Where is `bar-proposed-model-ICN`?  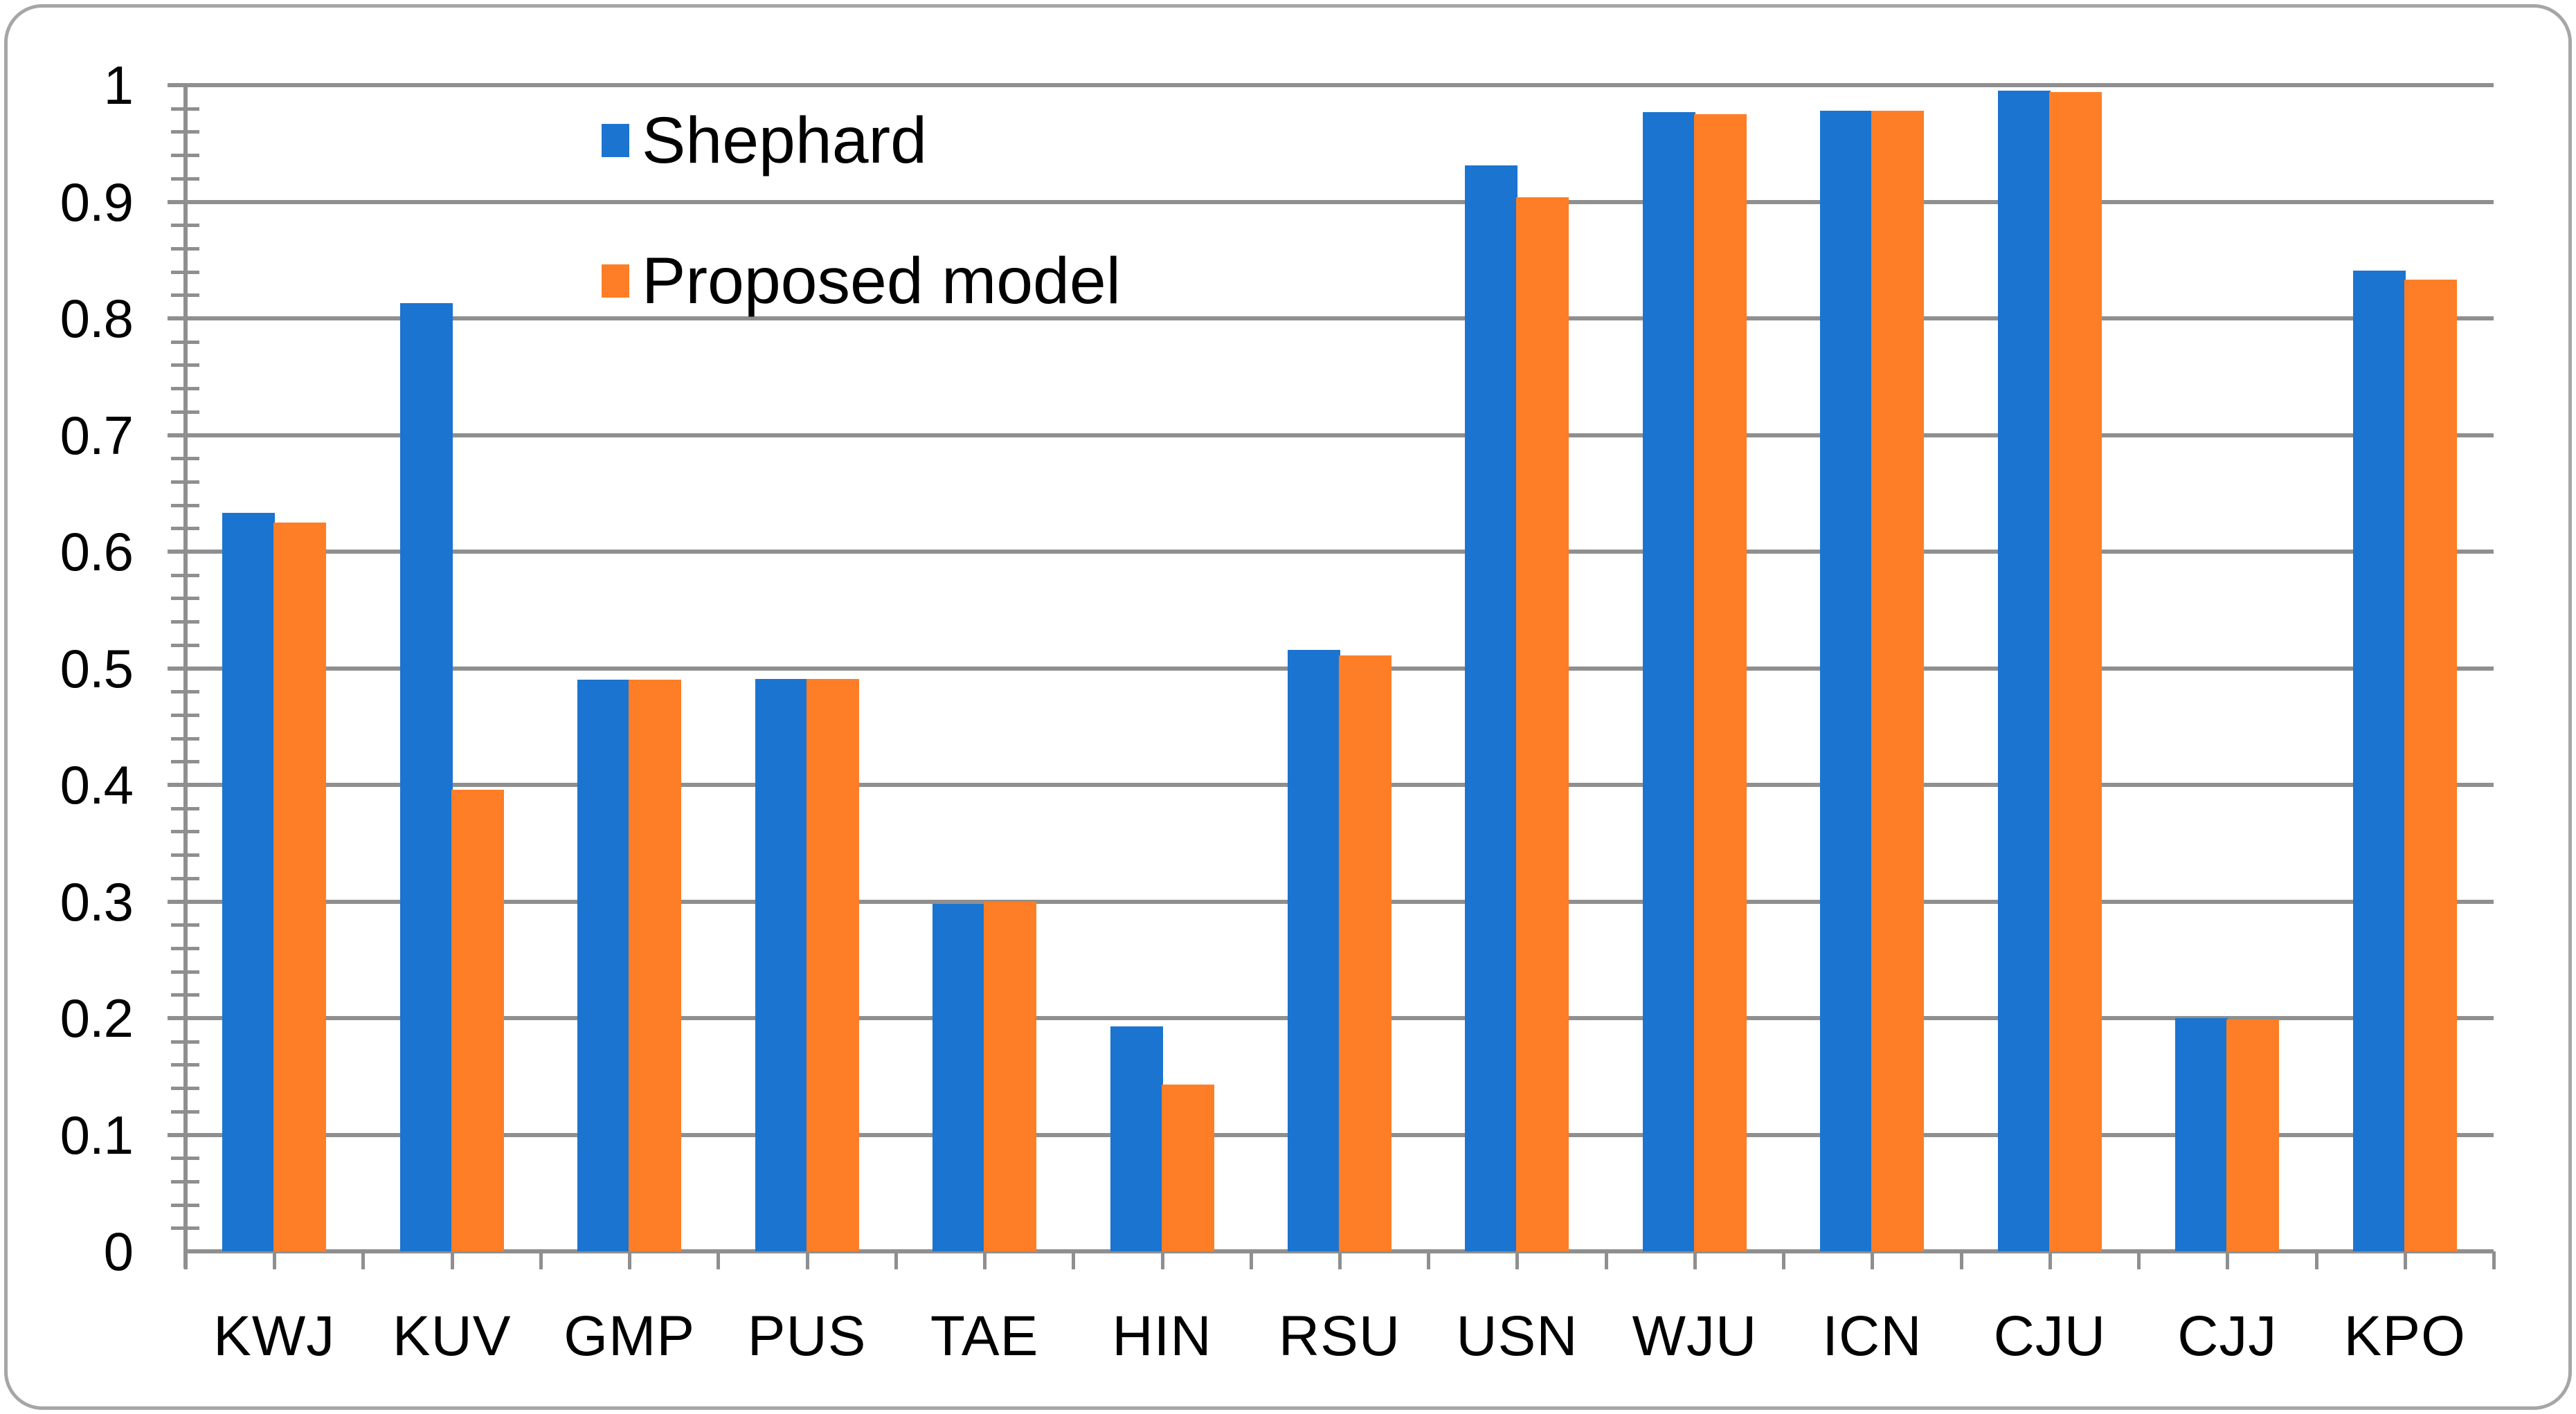 bar-proposed-model-ICN is located at coordinates (1898, 681).